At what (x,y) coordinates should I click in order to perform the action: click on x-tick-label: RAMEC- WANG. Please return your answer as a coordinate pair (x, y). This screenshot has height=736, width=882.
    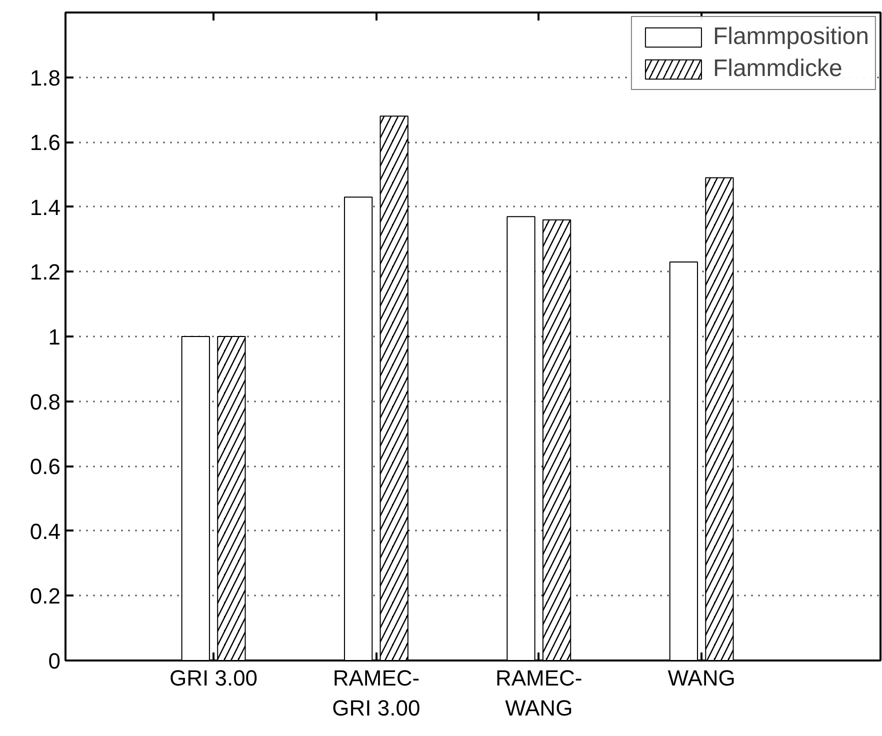
    Looking at the image, I should click on (538, 693).